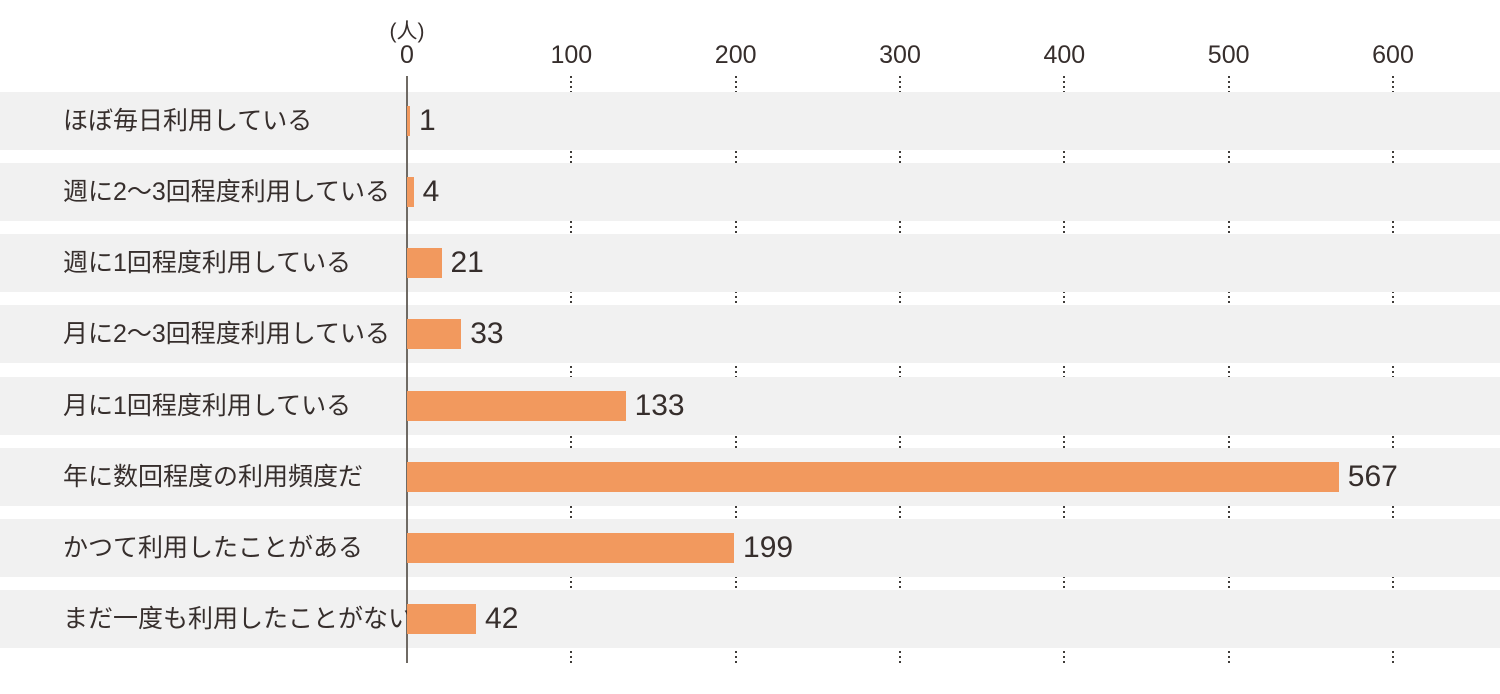  I want to click on x-tick-label: 600, so click(1393, 55).